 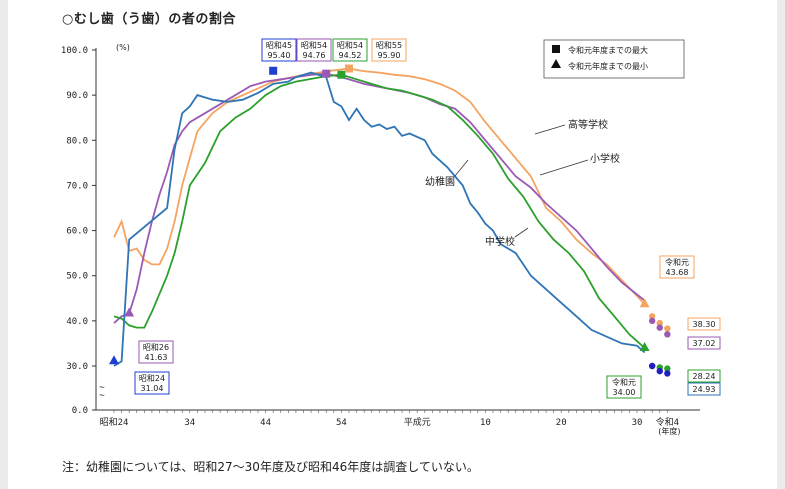 What do you see at coordinates (608, 66) in the screenshot?
I see `legend-label-min: 令和元年度までの最小` at bounding box center [608, 66].